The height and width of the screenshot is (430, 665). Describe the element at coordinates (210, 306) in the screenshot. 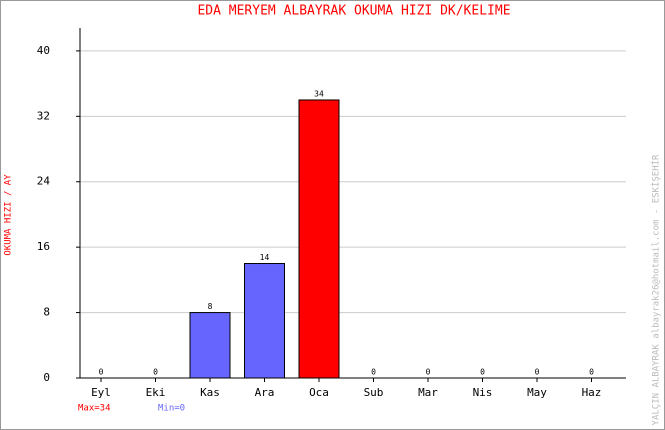

I see `value-label: 8` at that location.